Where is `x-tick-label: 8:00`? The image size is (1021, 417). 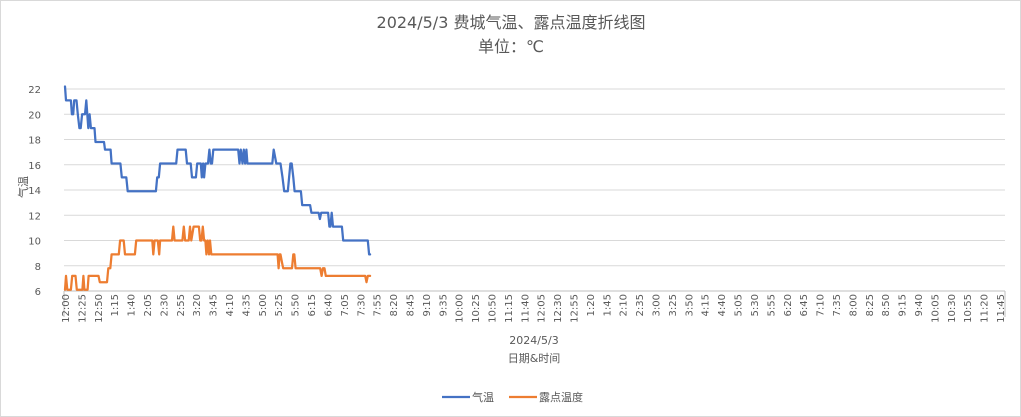
x-tick-label: 8:00 is located at coordinates (853, 305).